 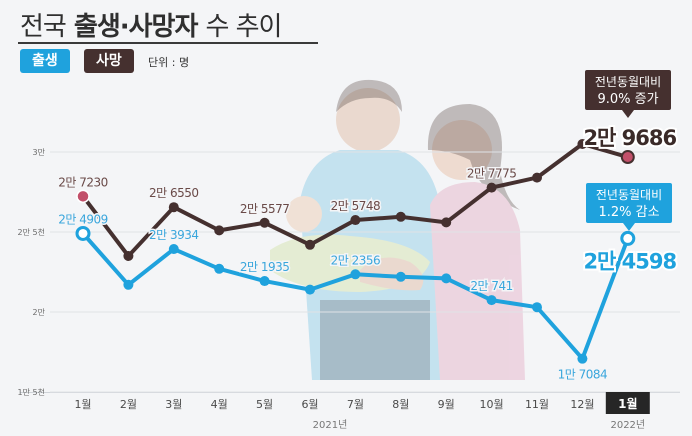 What do you see at coordinates (31, 232) in the screenshot?
I see `y-tick-label: 2만 5천` at bounding box center [31, 232].